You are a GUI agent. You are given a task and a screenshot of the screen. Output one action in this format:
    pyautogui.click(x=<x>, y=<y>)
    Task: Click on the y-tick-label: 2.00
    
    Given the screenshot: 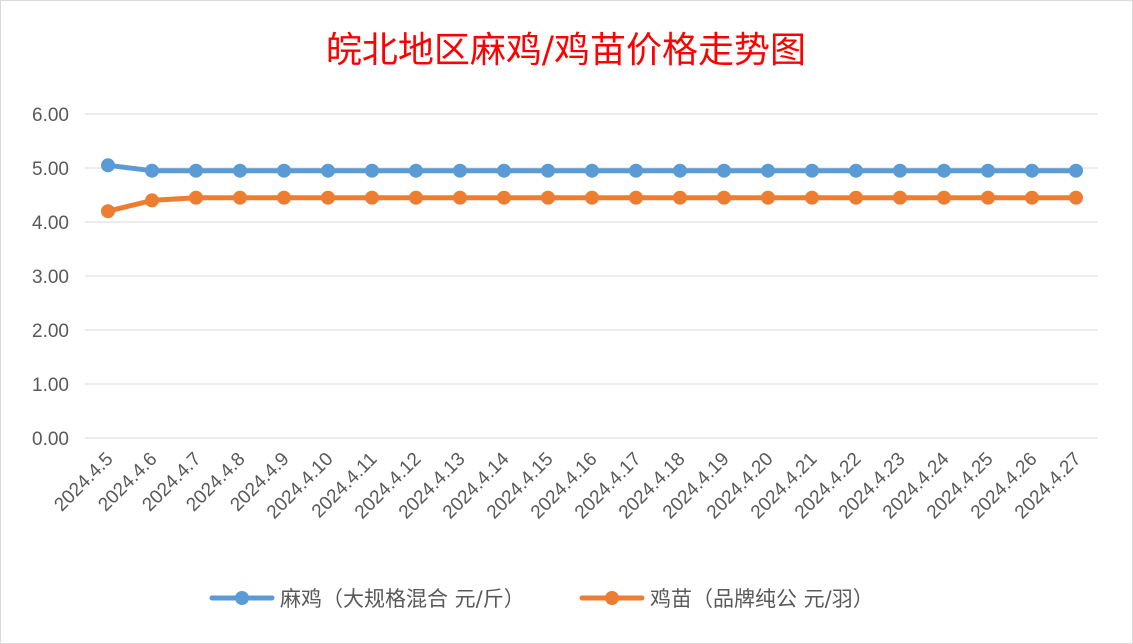 What is the action you would take?
    pyautogui.click(x=50, y=331)
    